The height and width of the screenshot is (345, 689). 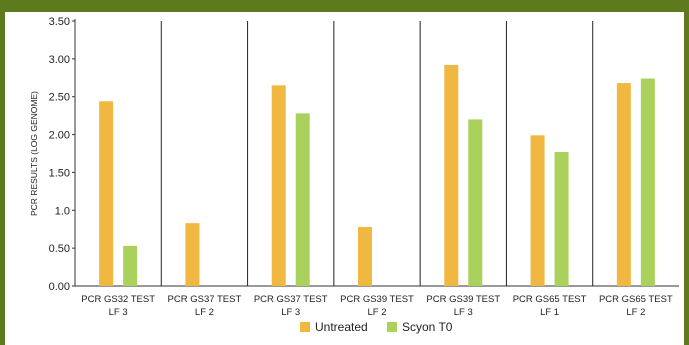 I want to click on x-category-label: PCR GS32 TEST, so click(x=118, y=299).